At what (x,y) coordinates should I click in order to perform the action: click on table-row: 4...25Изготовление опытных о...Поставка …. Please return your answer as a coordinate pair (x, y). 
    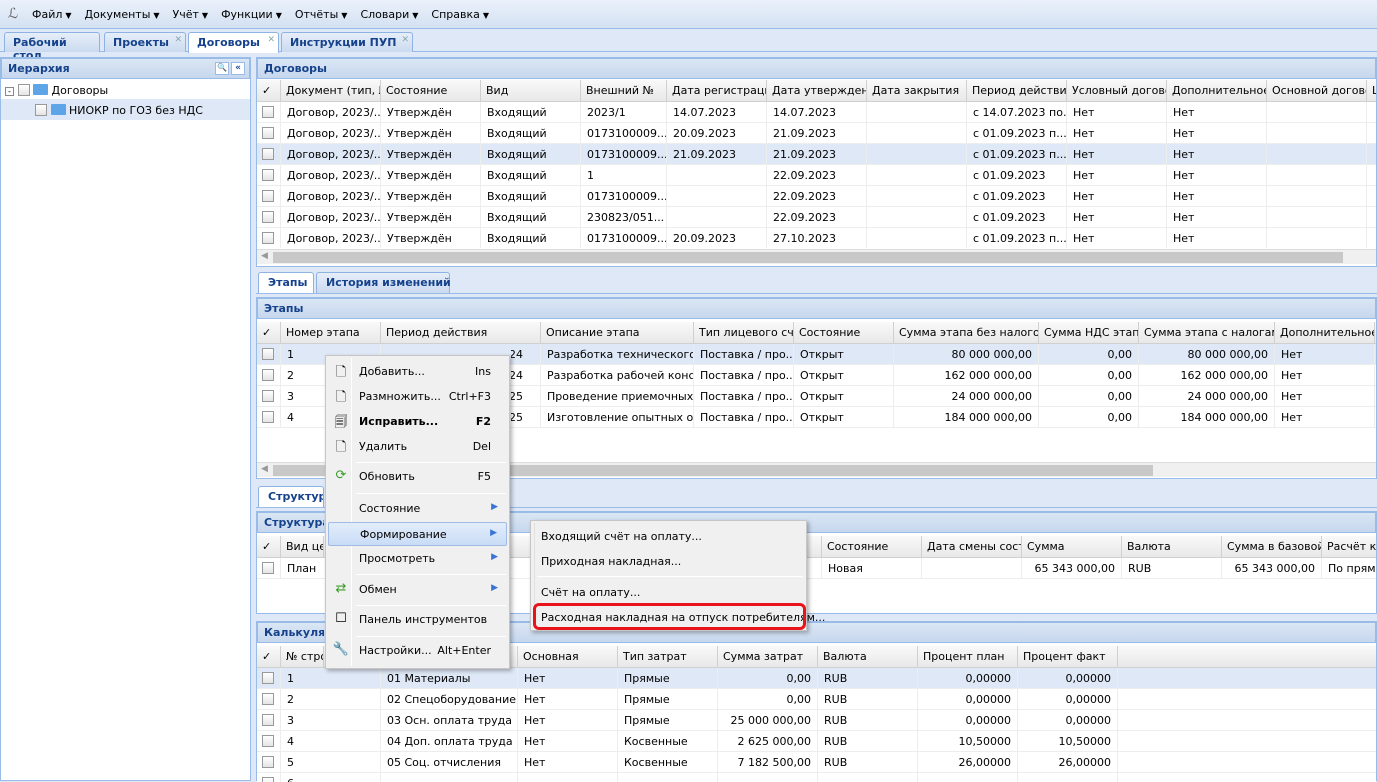
    Looking at the image, I should click on (816, 417).